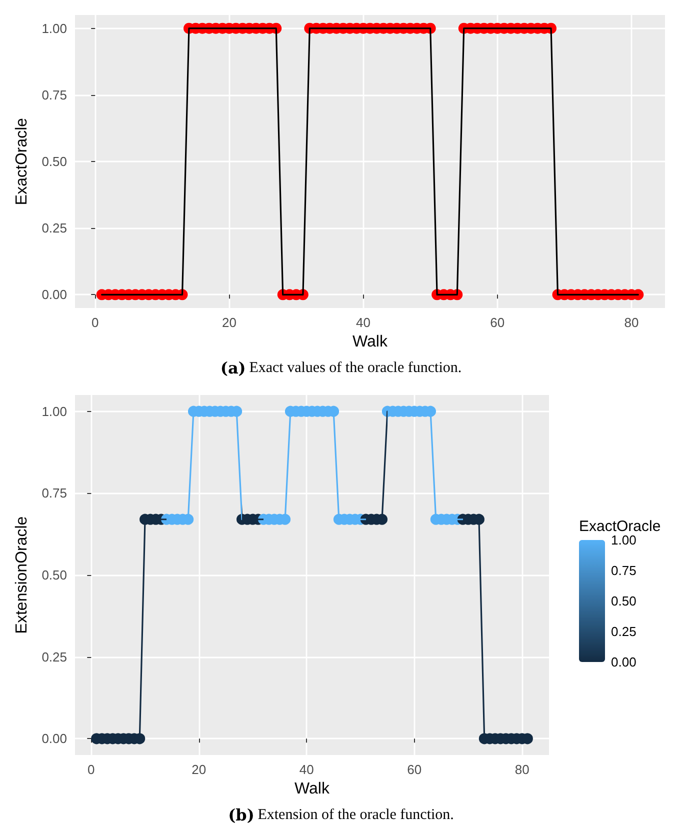 The width and height of the screenshot is (682, 827). What do you see at coordinates (623, 601) in the screenshot?
I see `color-bar-label: 0.50` at bounding box center [623, 601].